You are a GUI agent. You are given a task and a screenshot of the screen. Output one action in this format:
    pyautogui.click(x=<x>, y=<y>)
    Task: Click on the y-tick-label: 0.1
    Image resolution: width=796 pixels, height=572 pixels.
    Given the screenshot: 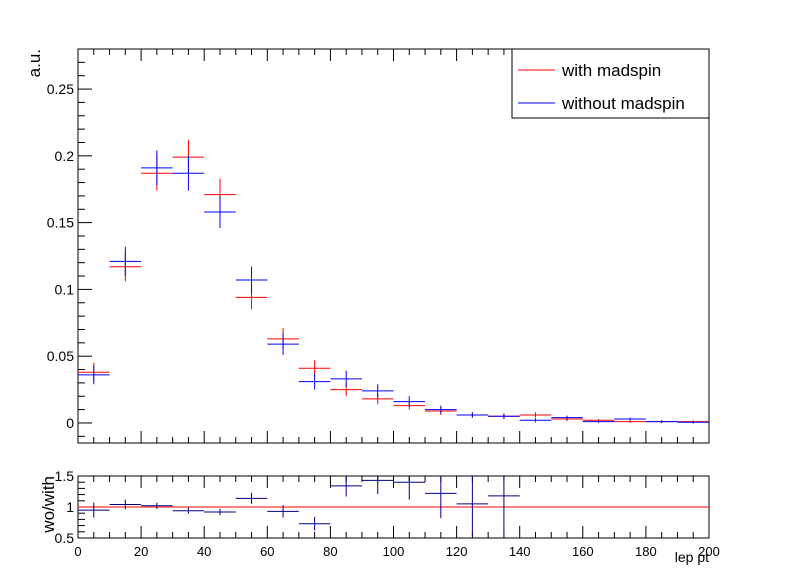 What is the action you would take?
    pyautogui.click(x=65, y=289)
    